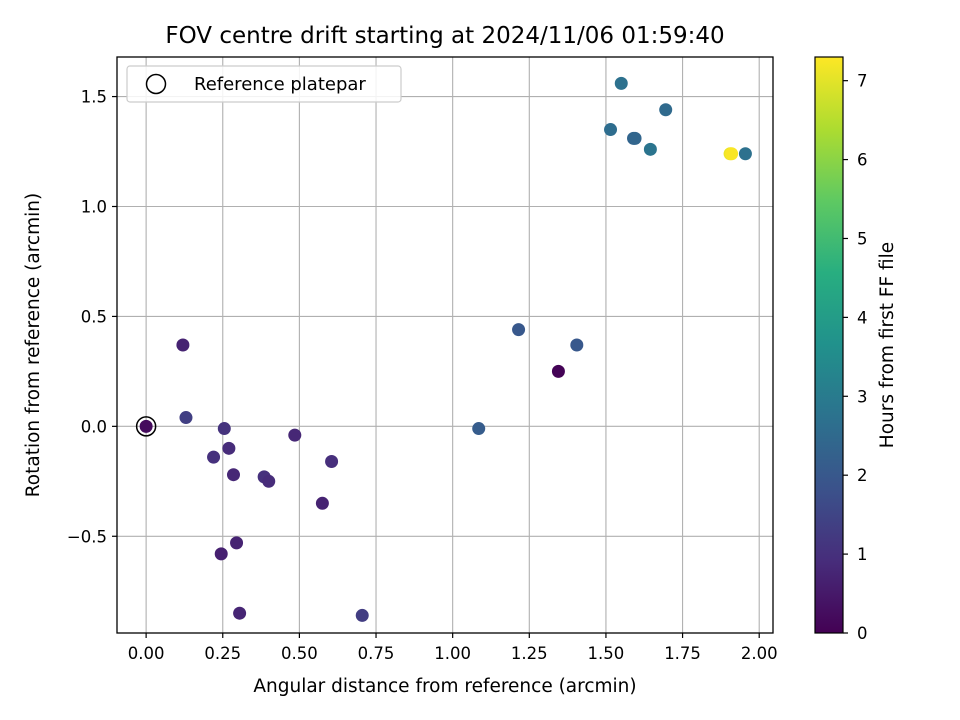  Describe the element at coordinates (855, 357) in the screenshot. I see `colorbar-ticks: 0 1 2 3 4 5 6 7` at that location.